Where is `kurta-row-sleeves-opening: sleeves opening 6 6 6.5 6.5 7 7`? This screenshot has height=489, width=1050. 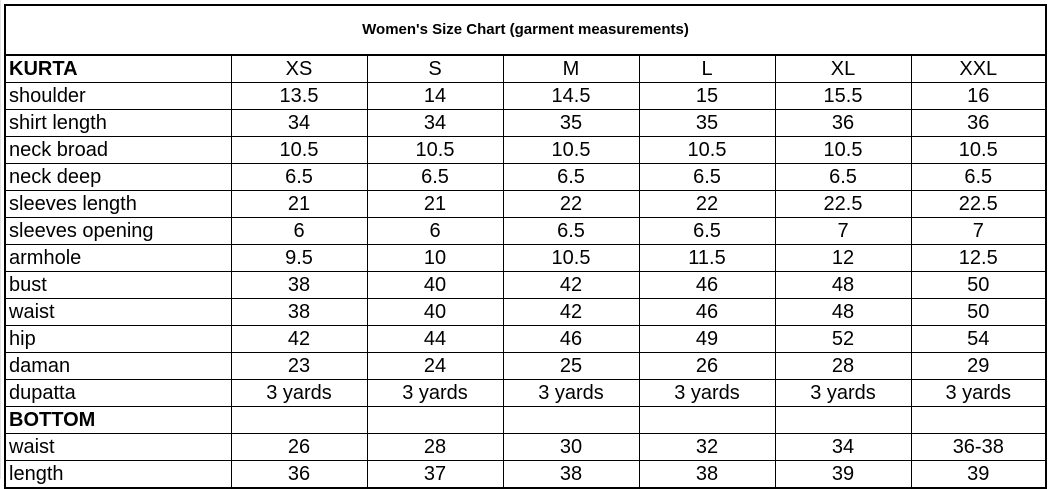
kurta-row-sleeves-opening: sleeves opening 6 6 6.5 6.5 7 7 is located at coordinates (526, 231).